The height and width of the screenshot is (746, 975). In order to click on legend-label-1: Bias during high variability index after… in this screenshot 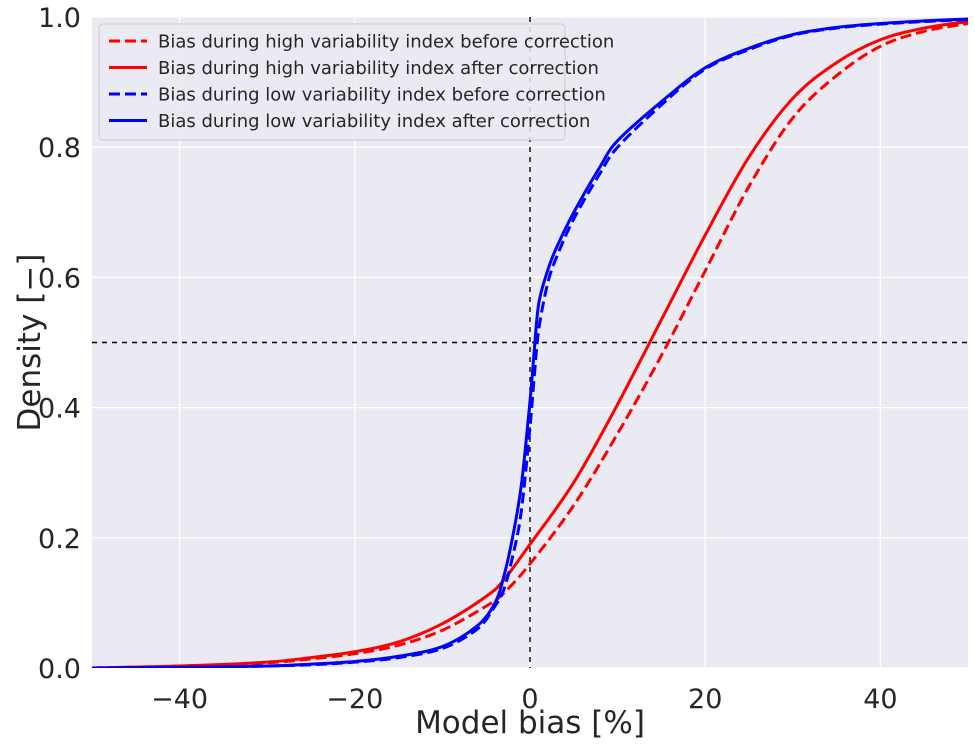, I will do `click(378, 68)`.